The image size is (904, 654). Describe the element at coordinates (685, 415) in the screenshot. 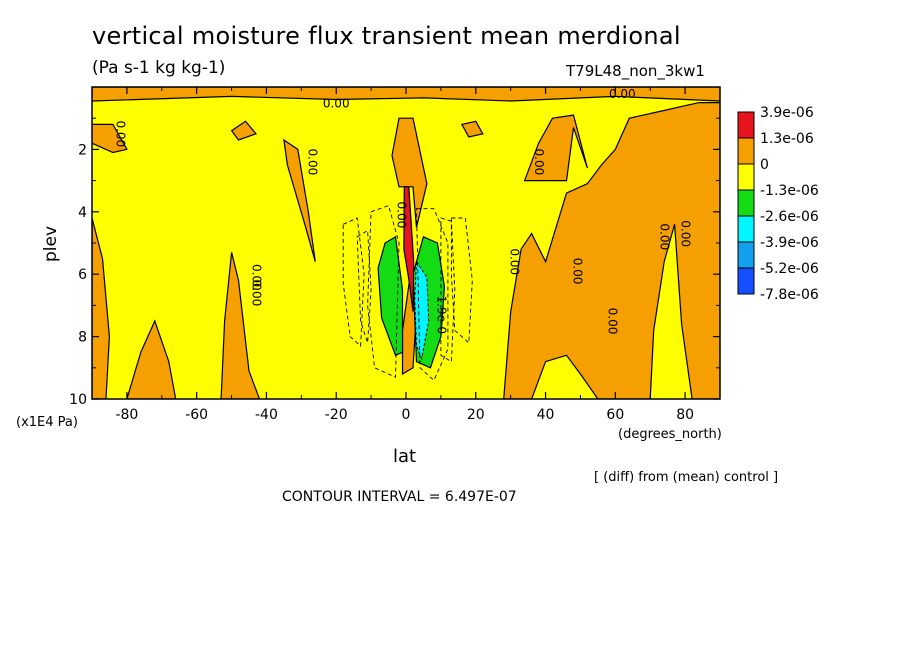

I see `x-tick-label: 80` at that location.